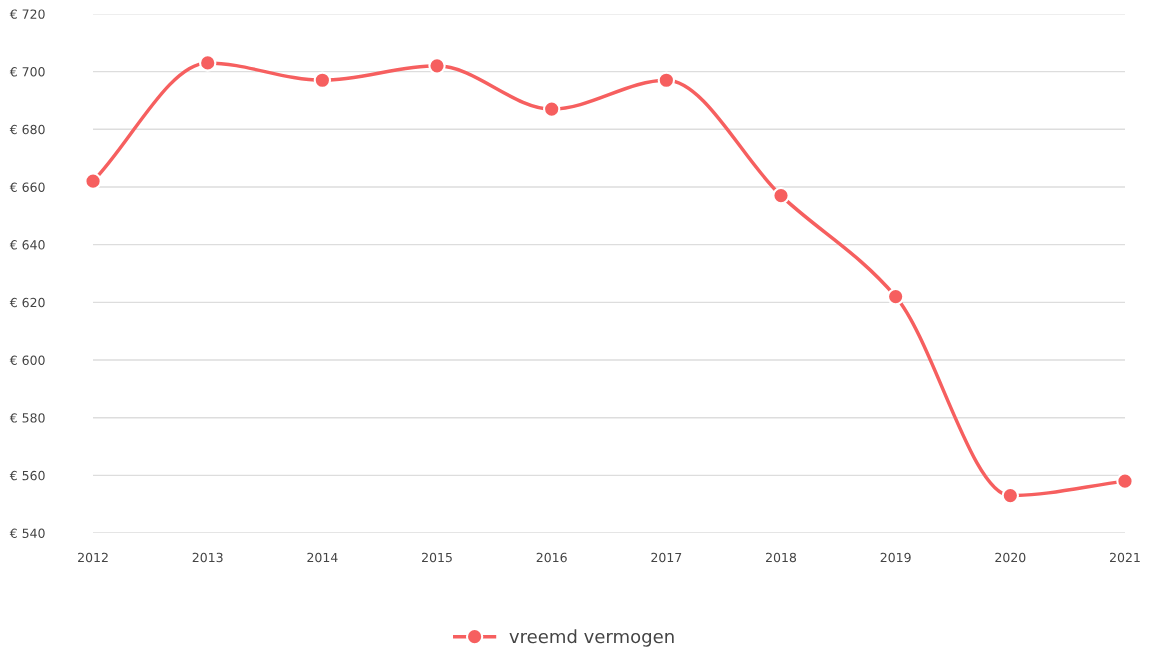 This screenshot has height=663, width=1153. I want to click on x-tick-label: 2013, so click(207, 557).